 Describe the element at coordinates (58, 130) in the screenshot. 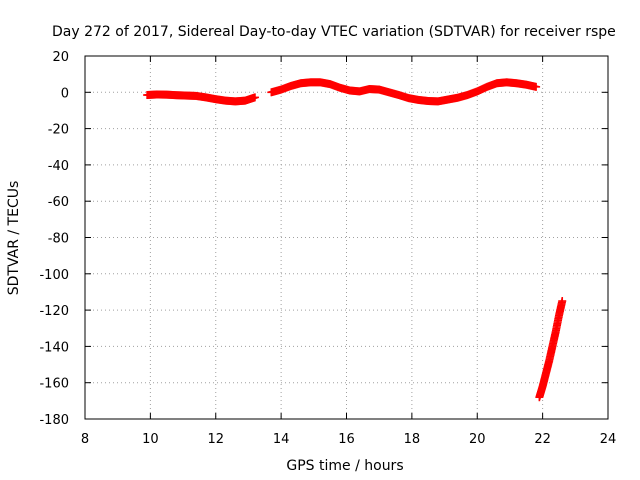

I see `y-tick-label: -20` at that location.